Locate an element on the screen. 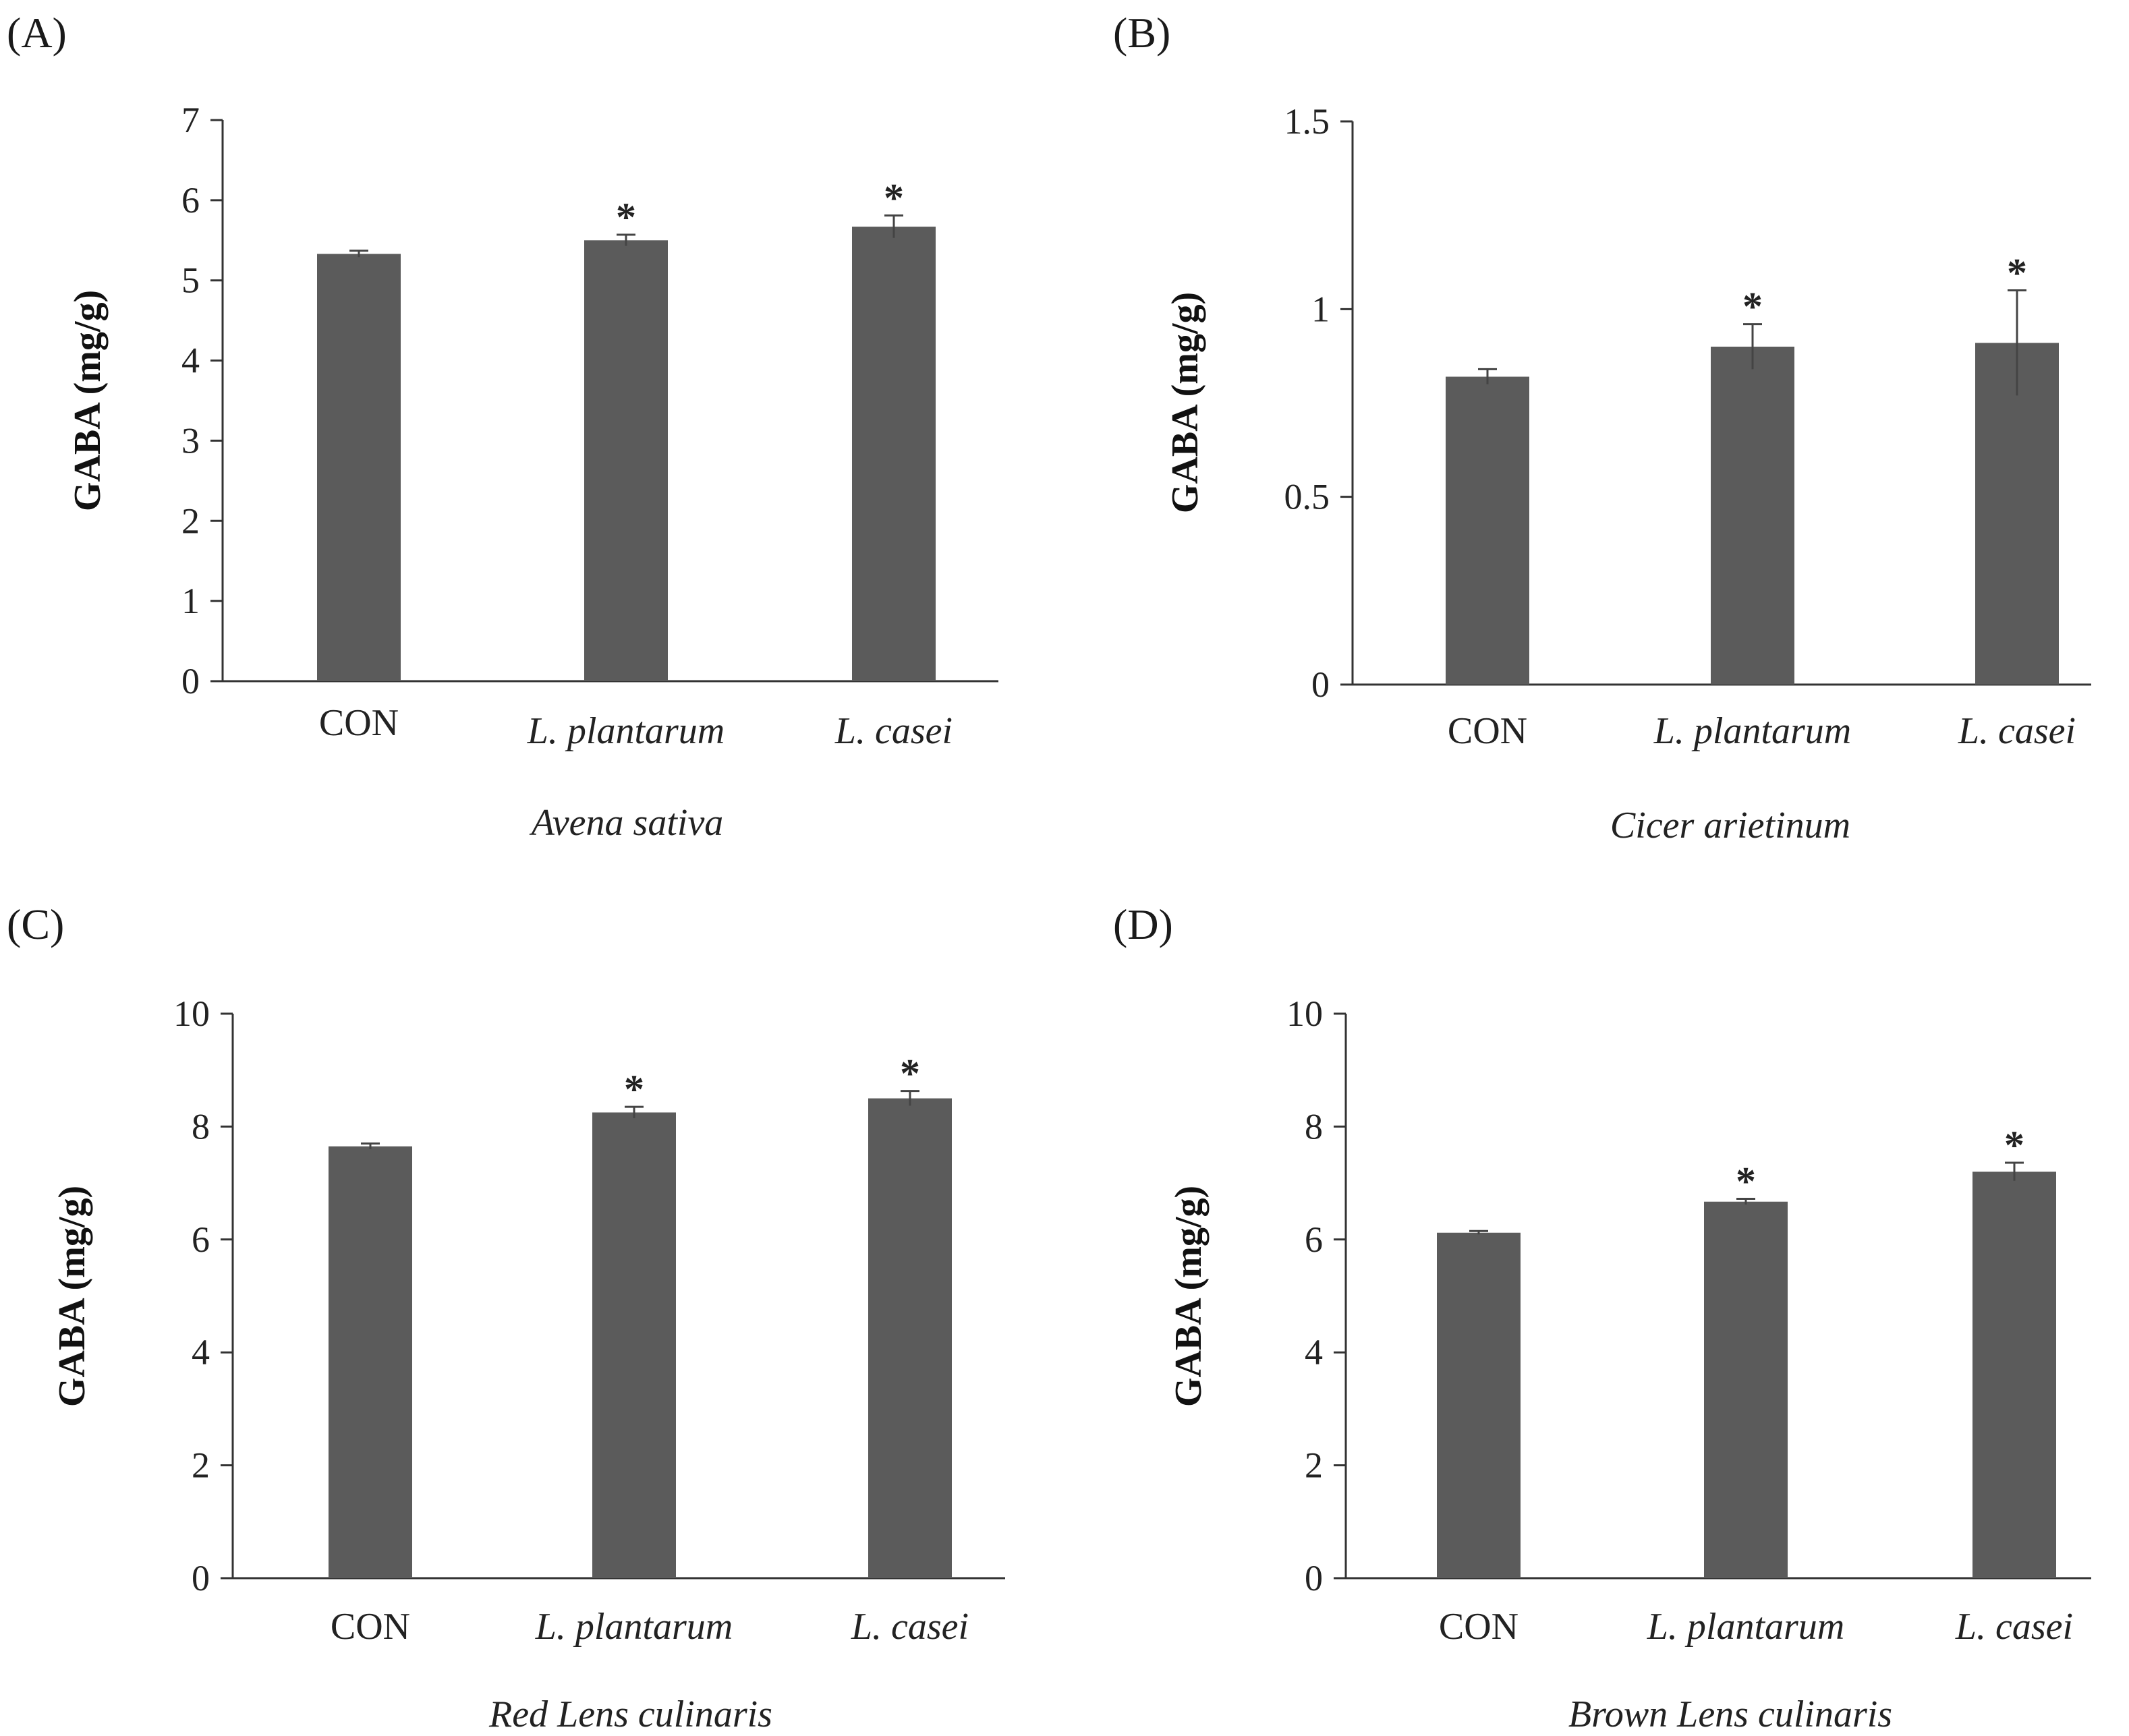 The image size is (2129, 1736). panel-label: (B) is located at coordinates (1141, 33).